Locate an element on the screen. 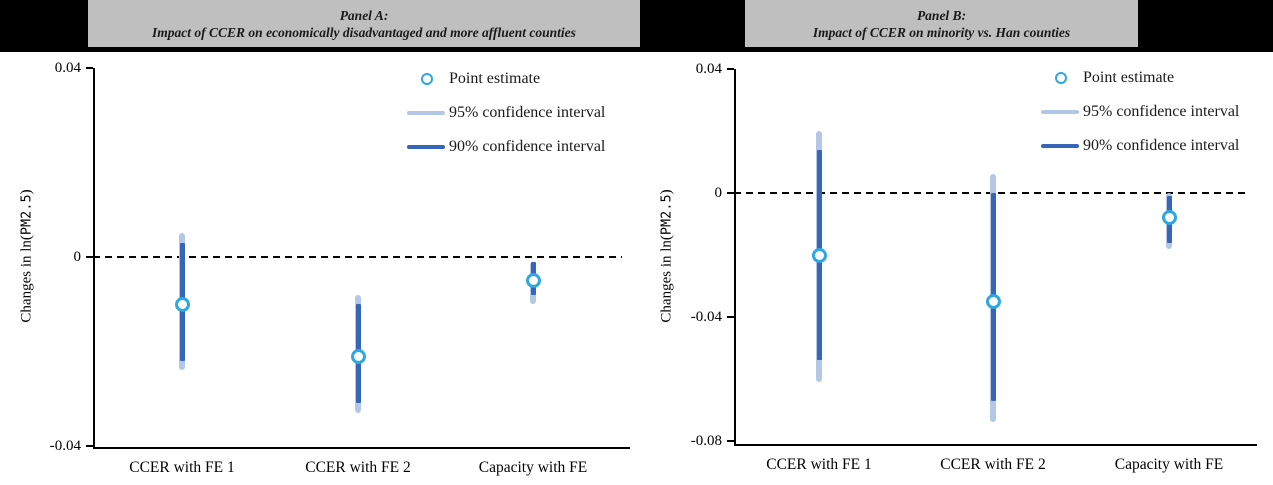 The height and width of the screenshot is (485, 1273). panel-a-title: Panel A: is located at coordinates (364, 15).